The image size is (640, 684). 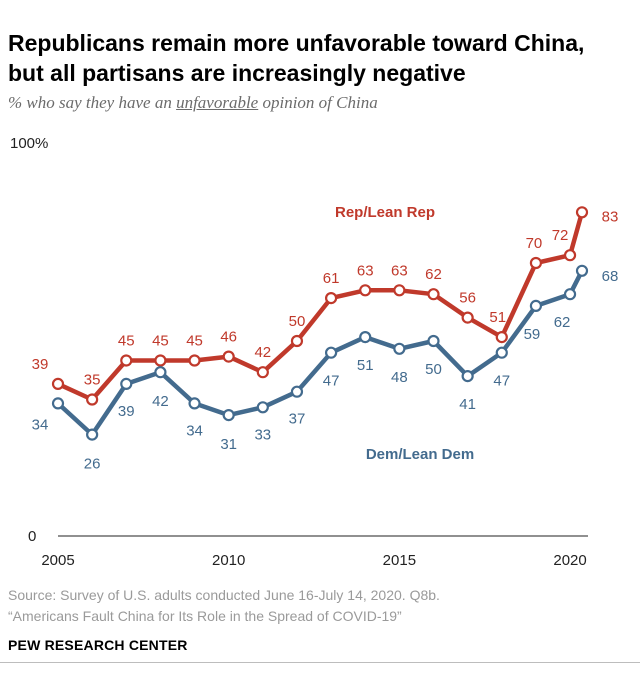 I want to click on data-label-dem-8: 47, so click(x=331, y=381).